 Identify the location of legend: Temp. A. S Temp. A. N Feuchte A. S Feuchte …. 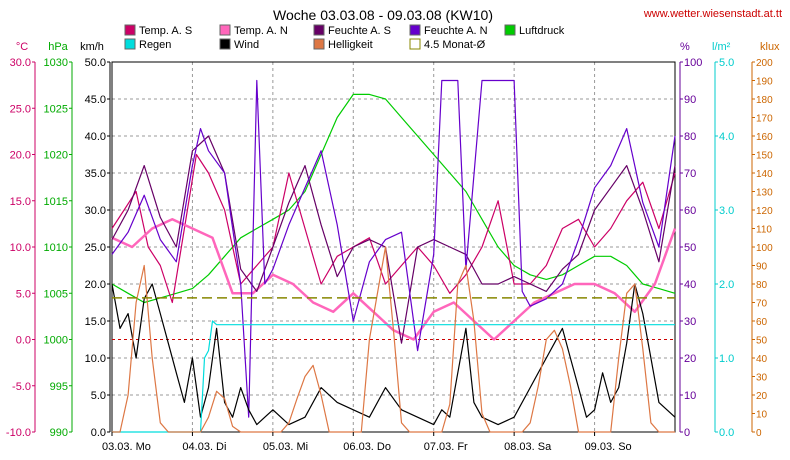
(344, 37).